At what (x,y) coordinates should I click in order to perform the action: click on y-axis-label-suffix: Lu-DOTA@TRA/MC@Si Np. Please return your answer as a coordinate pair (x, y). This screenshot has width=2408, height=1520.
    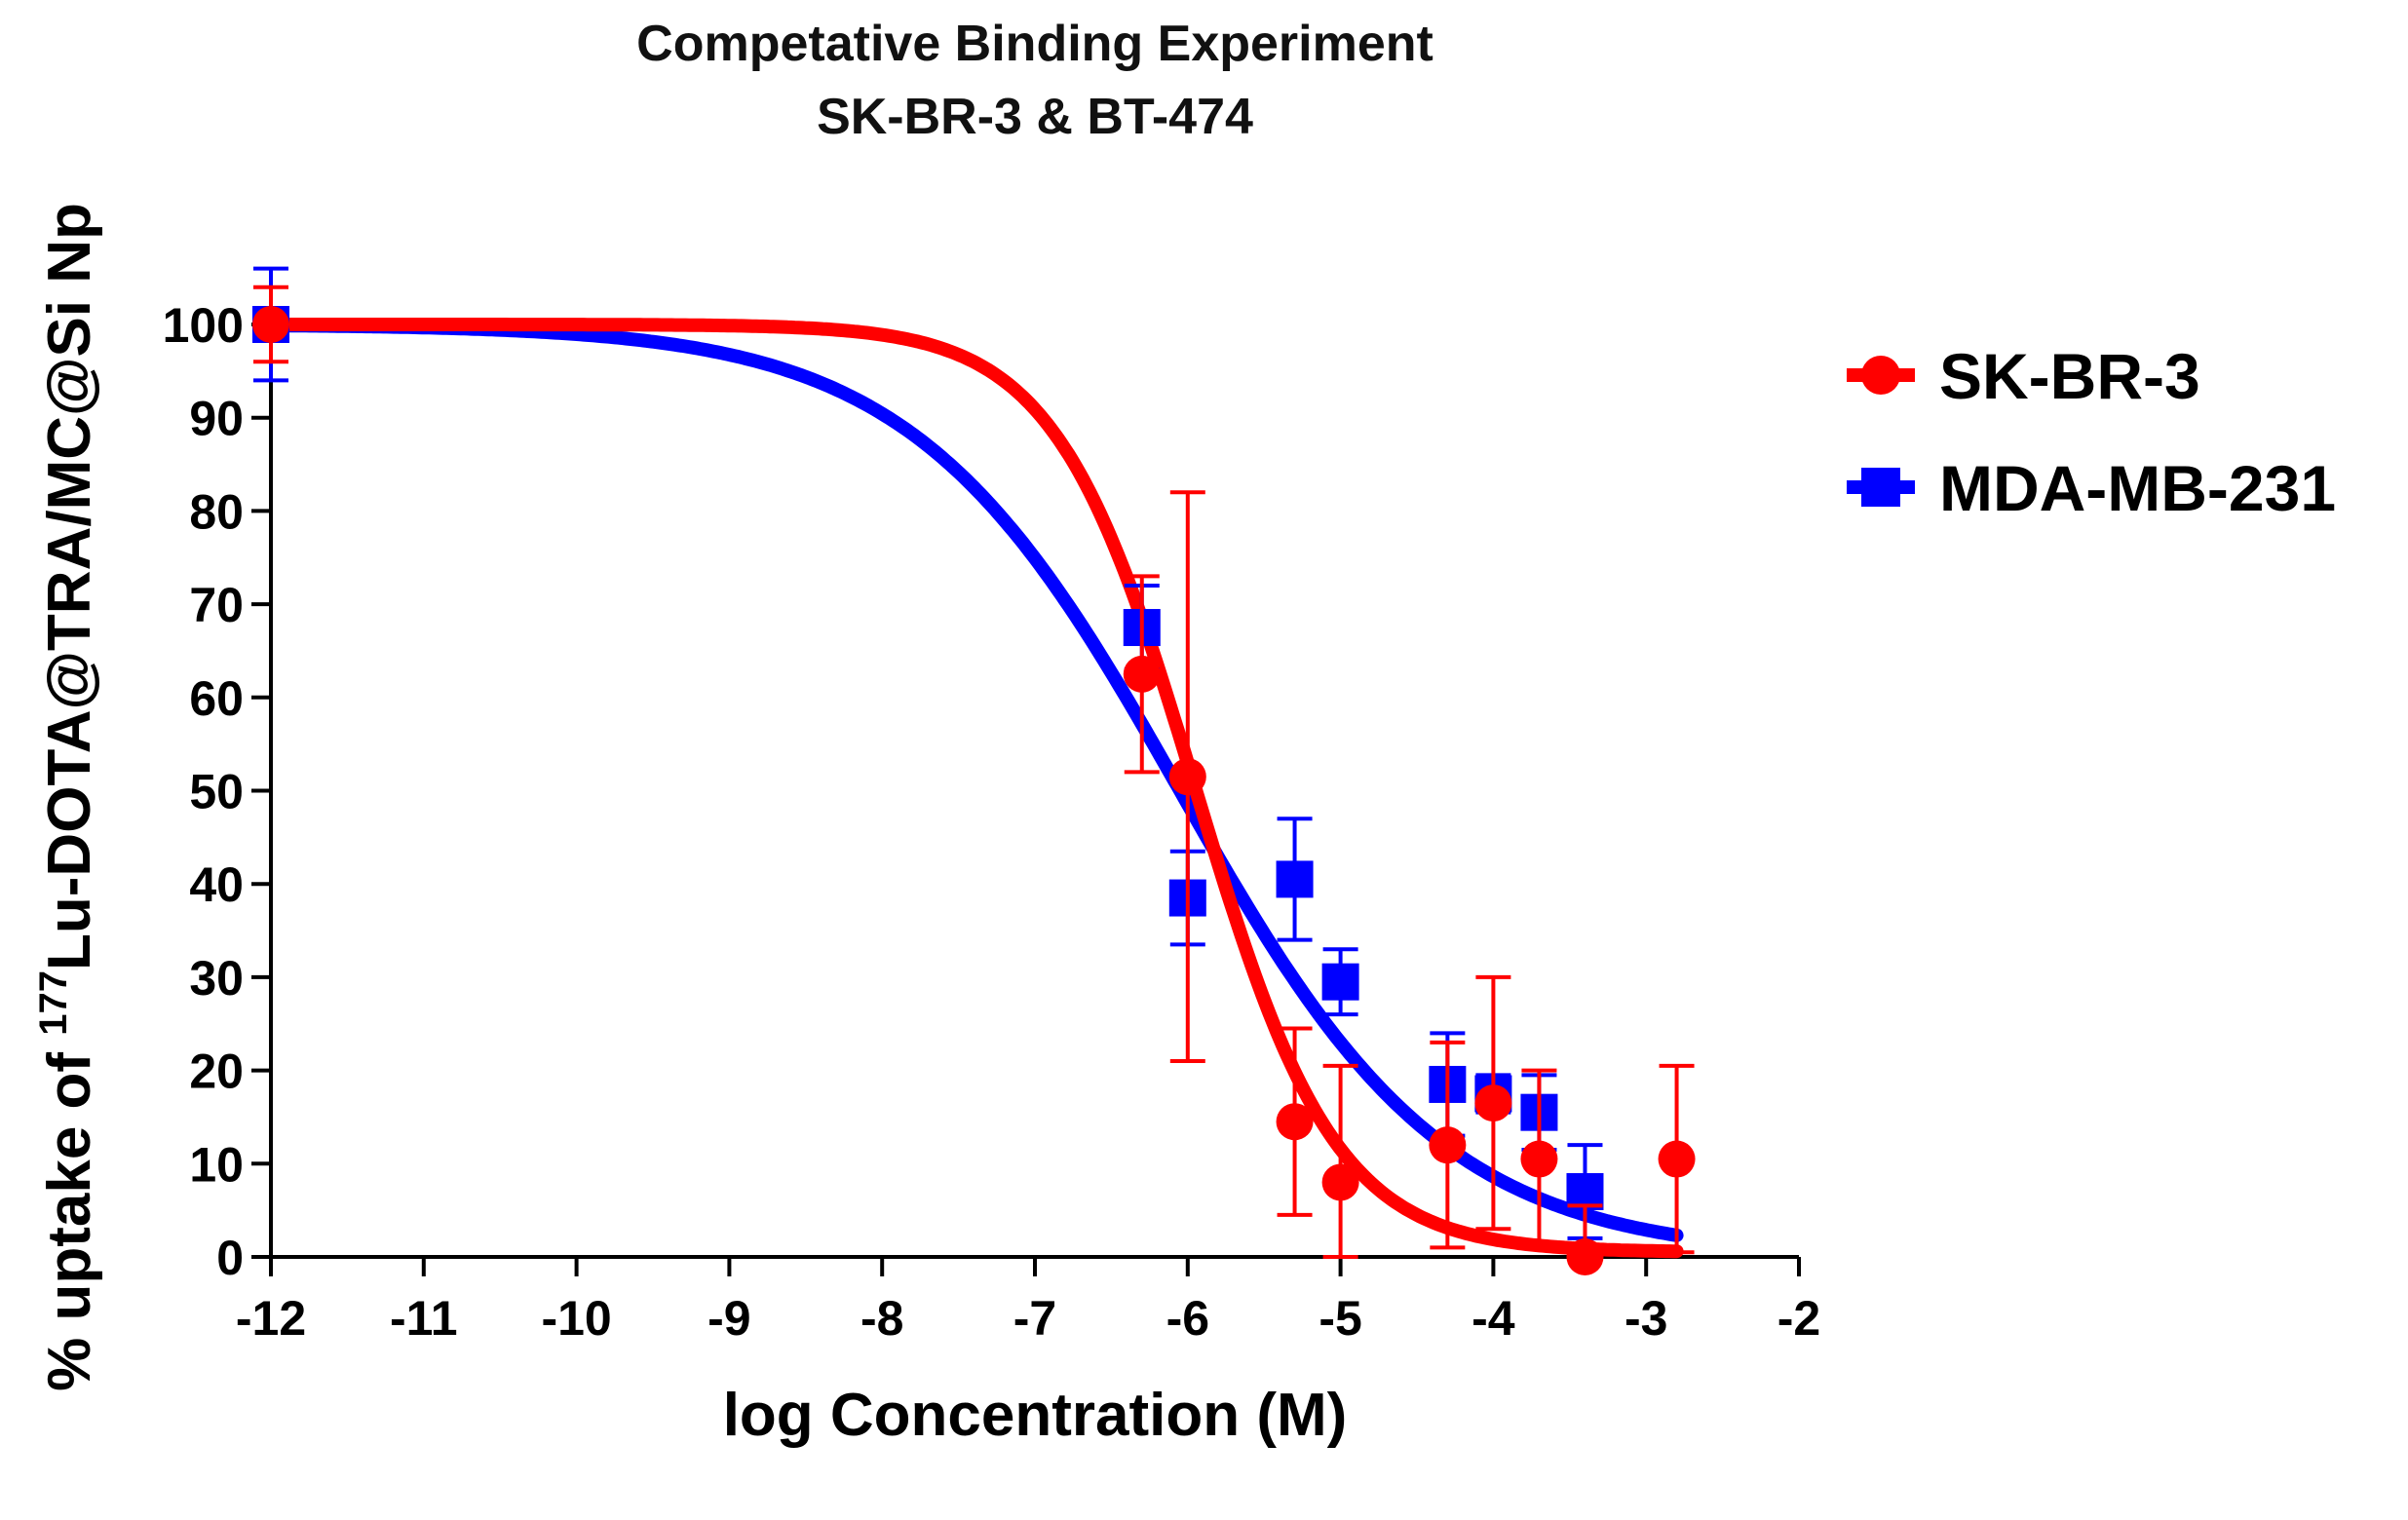
    Looking at the image, I should click on (69, 586).